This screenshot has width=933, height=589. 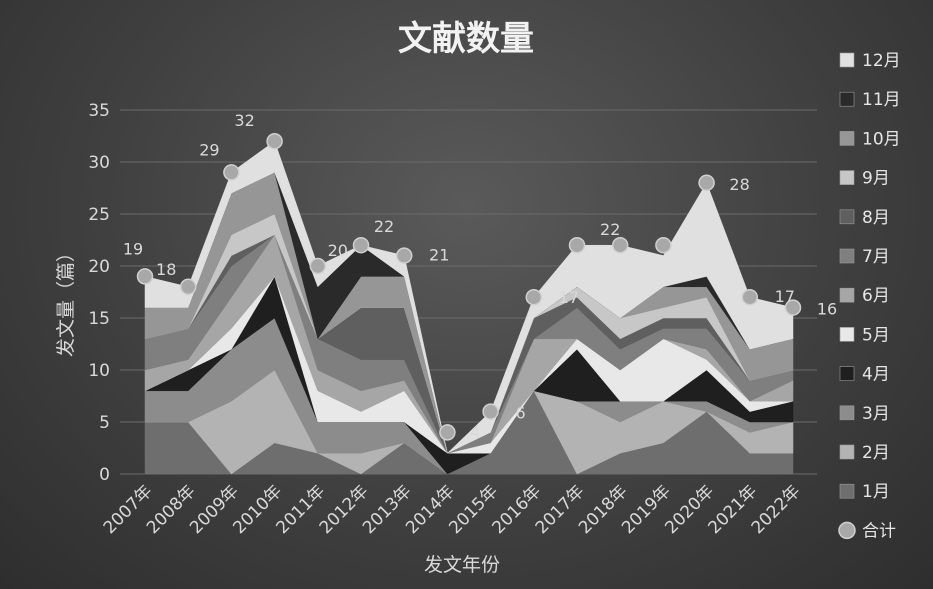 What do you see at coordinates (827, 309) in the screenshot?
I see `data-label: 16` at bounding box center [827, 309].